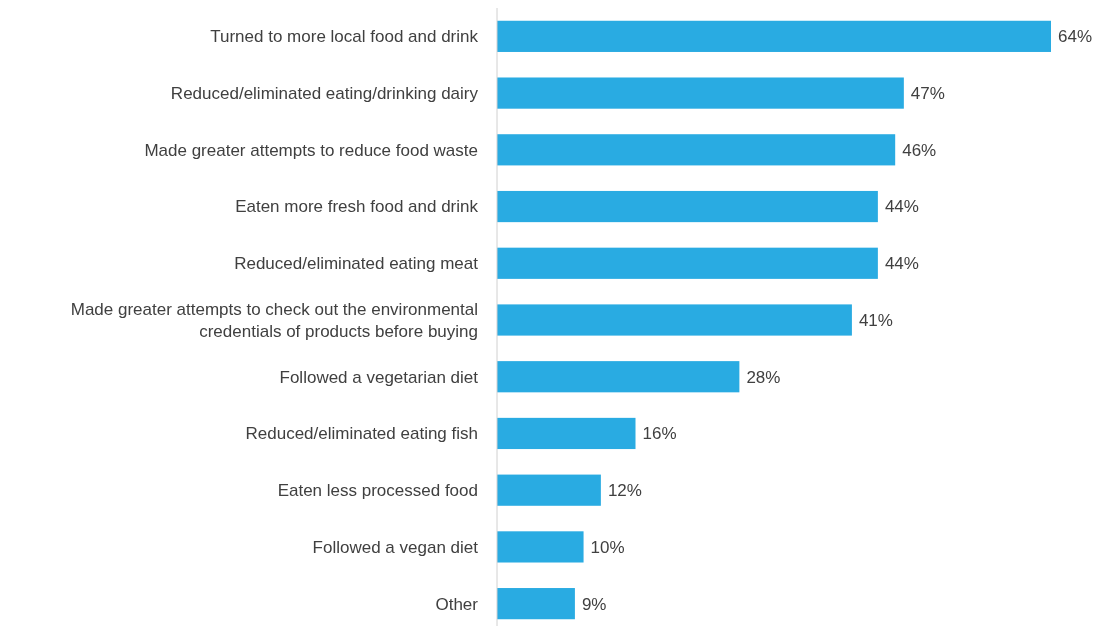 The height and width of the screenshot is (626, 1104). I want to click on y-tick-label: Turned to more local food and drink, so click(344, 37).